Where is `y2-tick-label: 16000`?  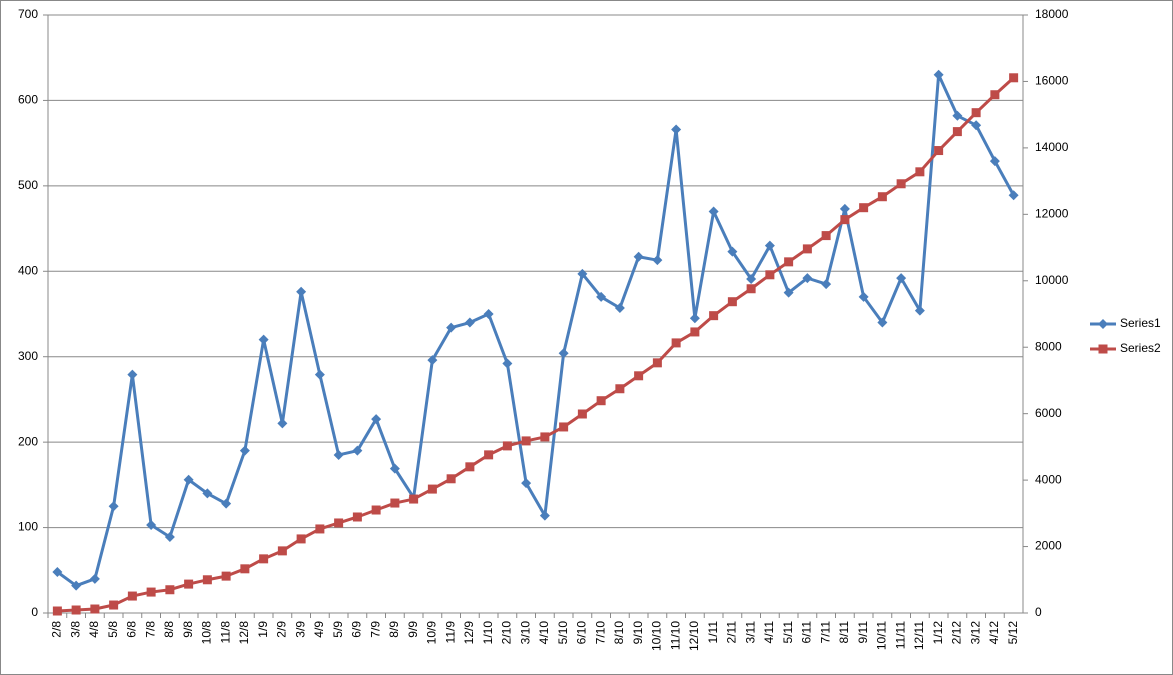
y2-tick-label: 16000 is located at coordinates (1052, 81).